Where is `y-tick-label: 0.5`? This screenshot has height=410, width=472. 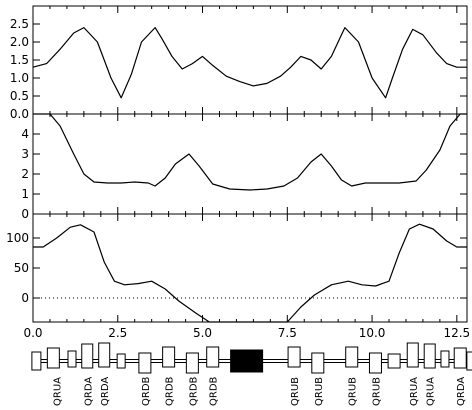 y-tick-label: 0.5 is located at coordinates (19, 96).